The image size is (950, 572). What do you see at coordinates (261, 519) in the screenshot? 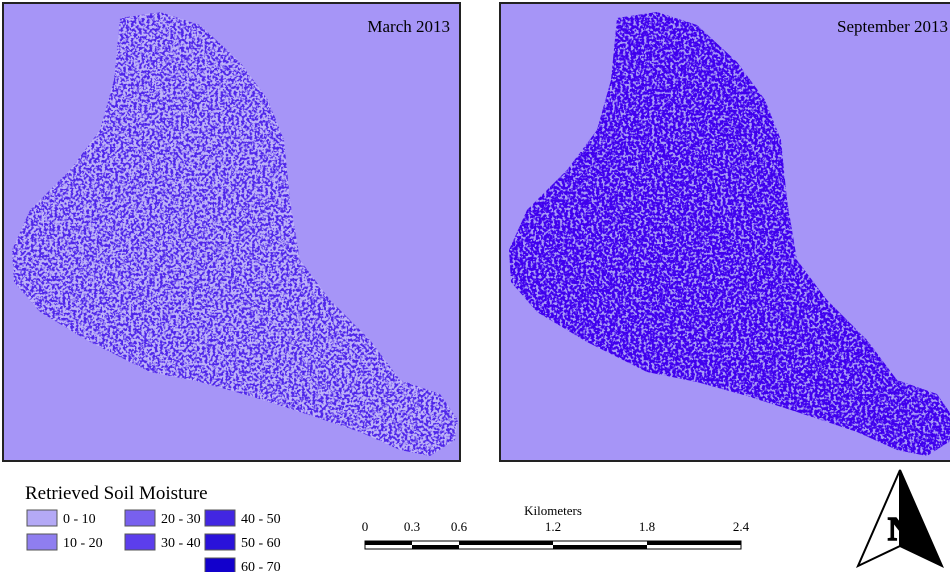
I see `legend-label: 40 - 50` at bounding box center [261, 519].